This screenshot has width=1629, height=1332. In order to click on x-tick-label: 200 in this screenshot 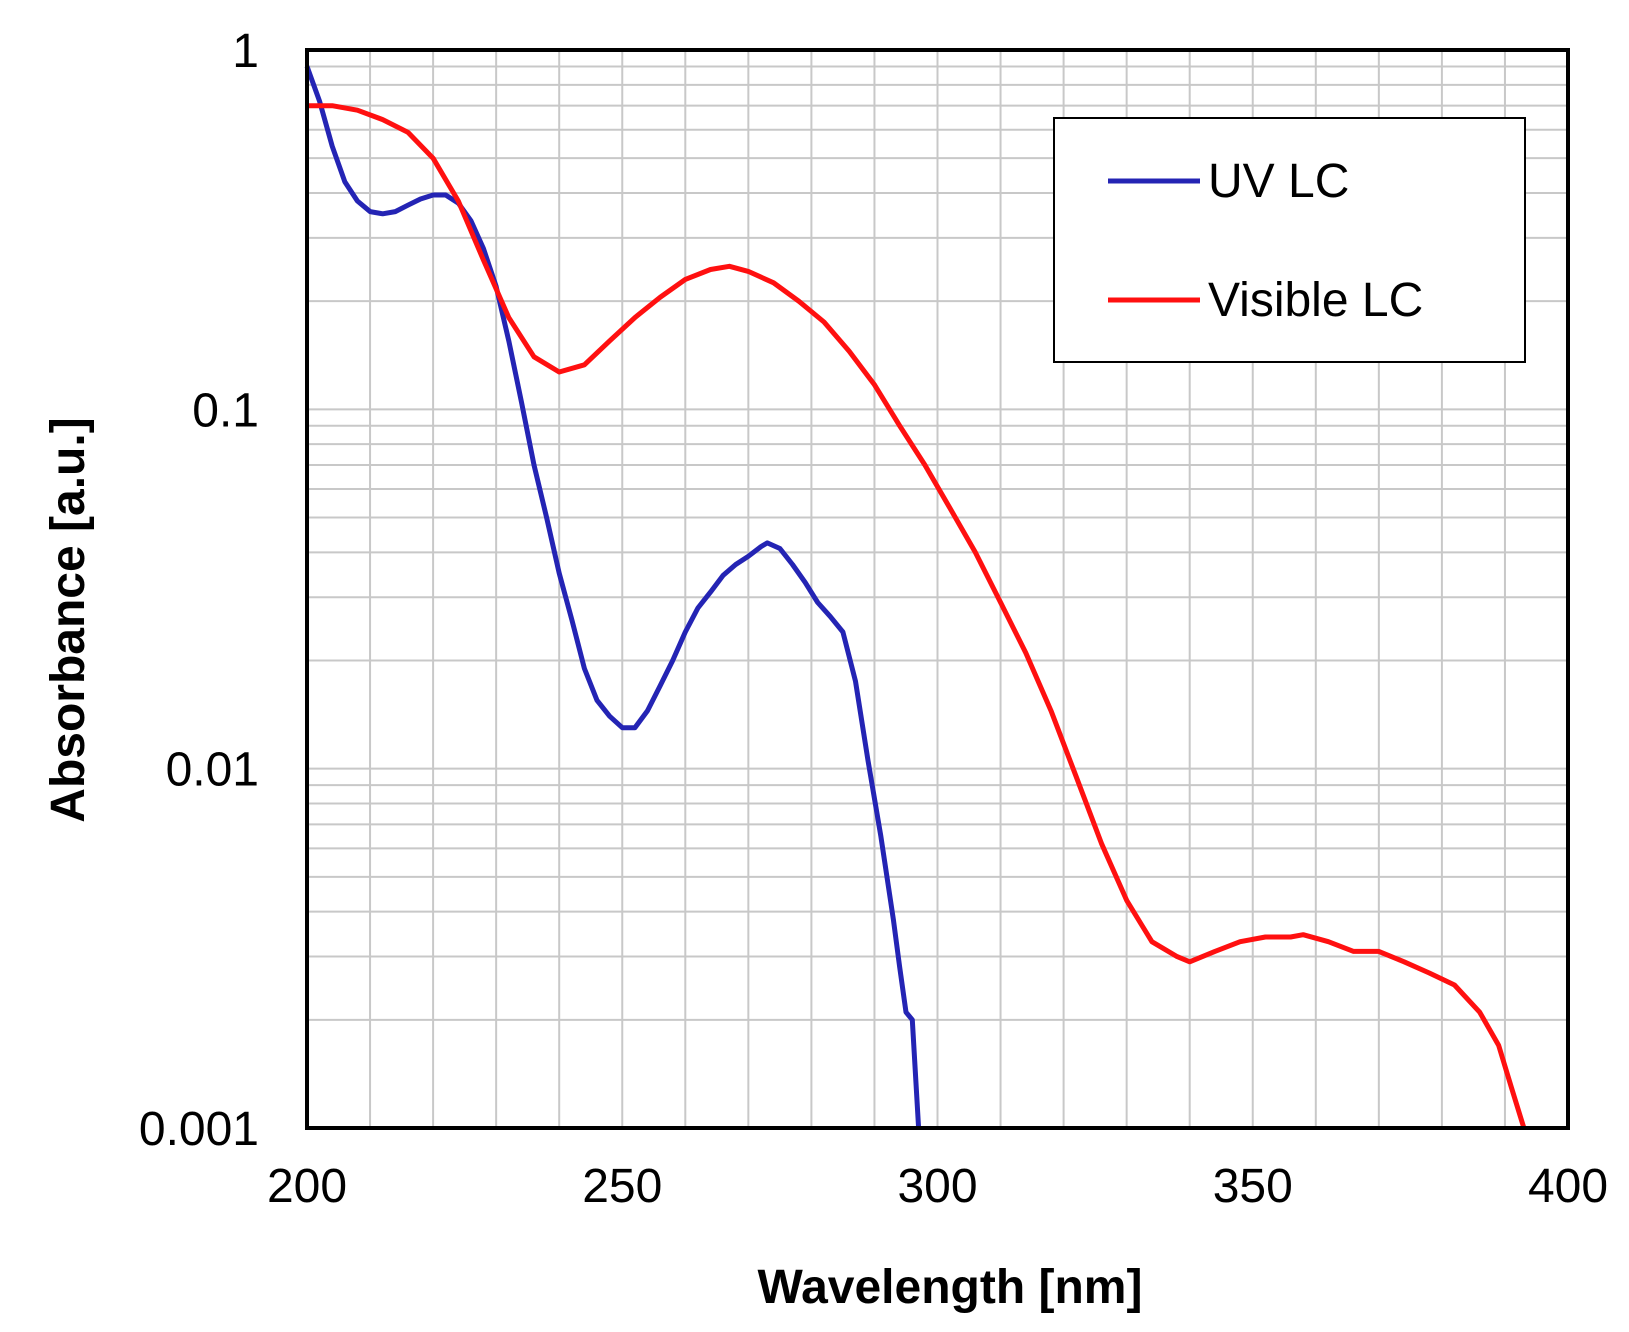, I will do `click(307, 1186)`.